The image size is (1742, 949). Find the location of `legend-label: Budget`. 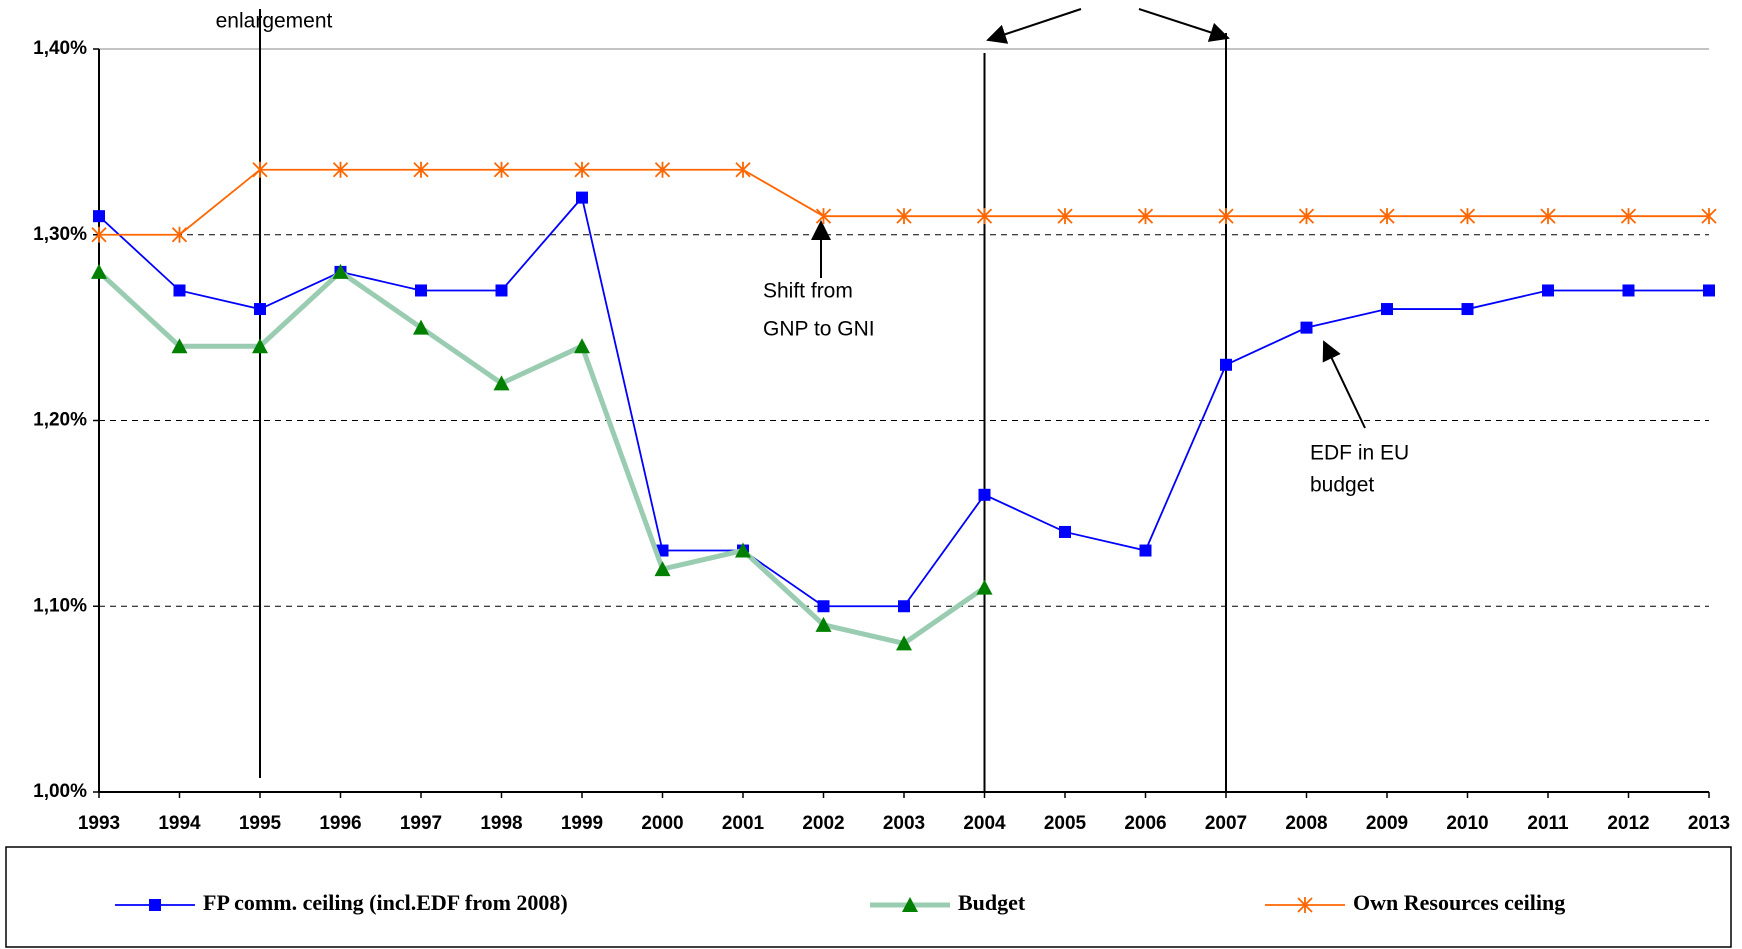

legend-label: Budget is located at coordinates (992, 902).